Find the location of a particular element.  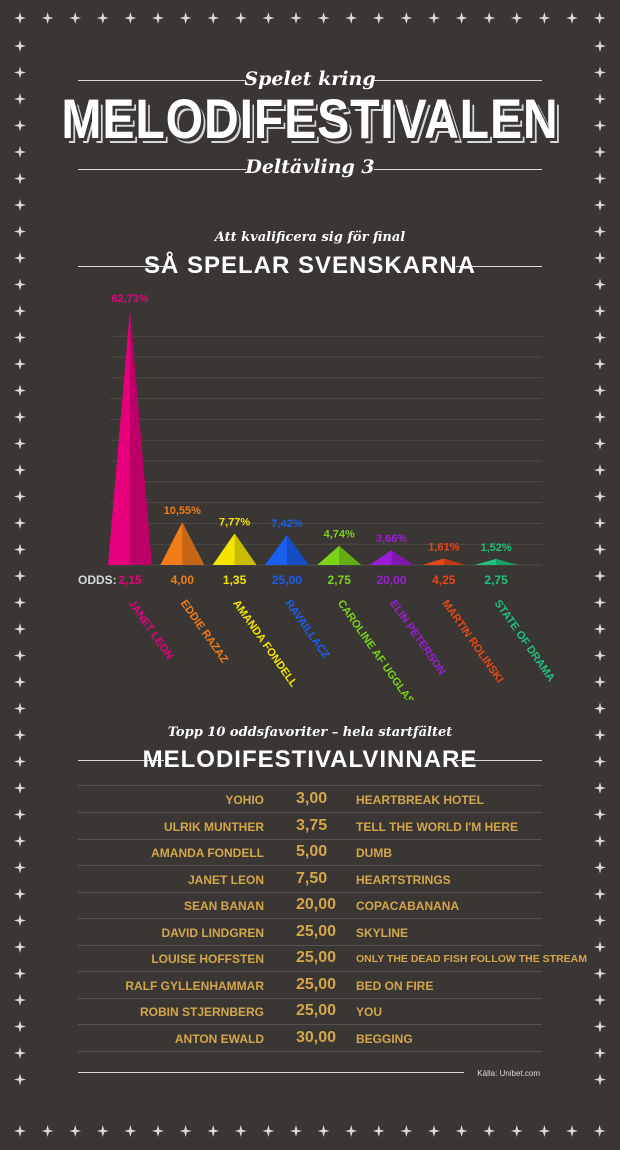

song-title: YOU is located at coordinates (369, 1012).